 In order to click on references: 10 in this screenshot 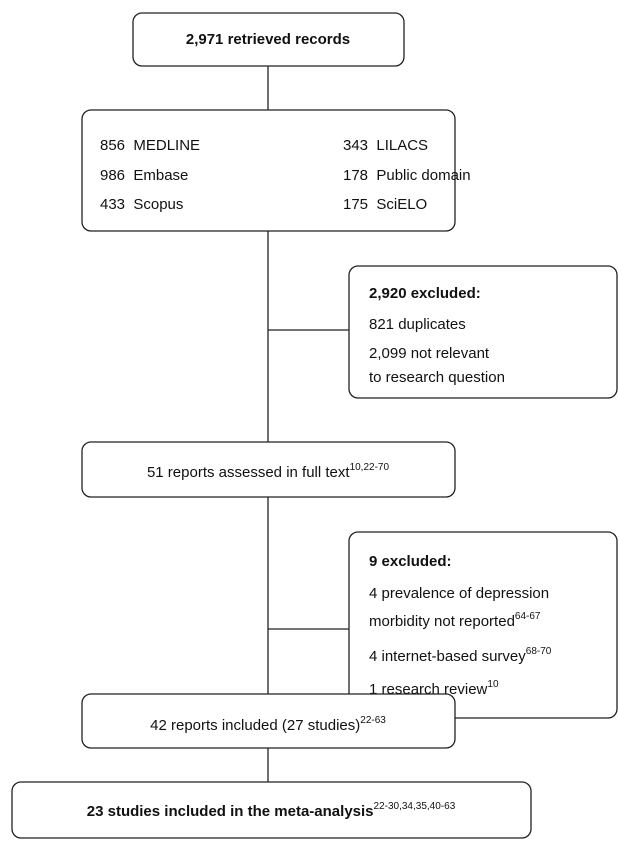, I will do `click(493, 684)`.